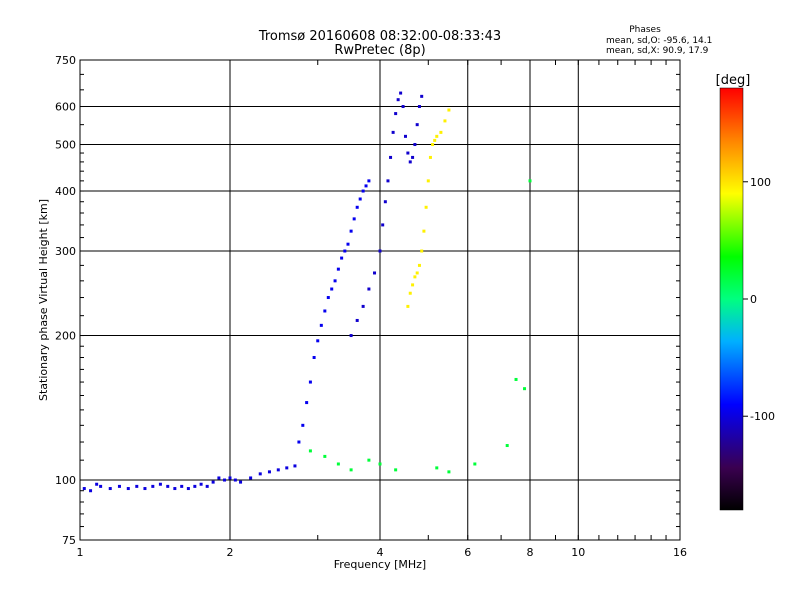 This screenshot has height=600, width=800. Describe the element at coordinates (65, 191) in the screenshot. I see `y-tick-label: 400` at that location.